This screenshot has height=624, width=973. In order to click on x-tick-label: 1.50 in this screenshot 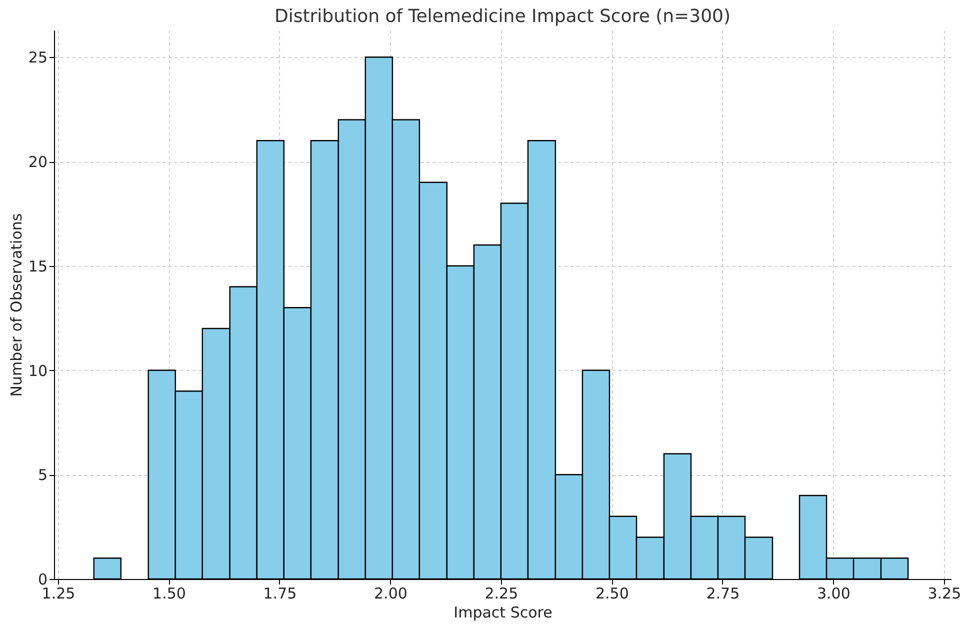, I will do `click(169, 593)`.